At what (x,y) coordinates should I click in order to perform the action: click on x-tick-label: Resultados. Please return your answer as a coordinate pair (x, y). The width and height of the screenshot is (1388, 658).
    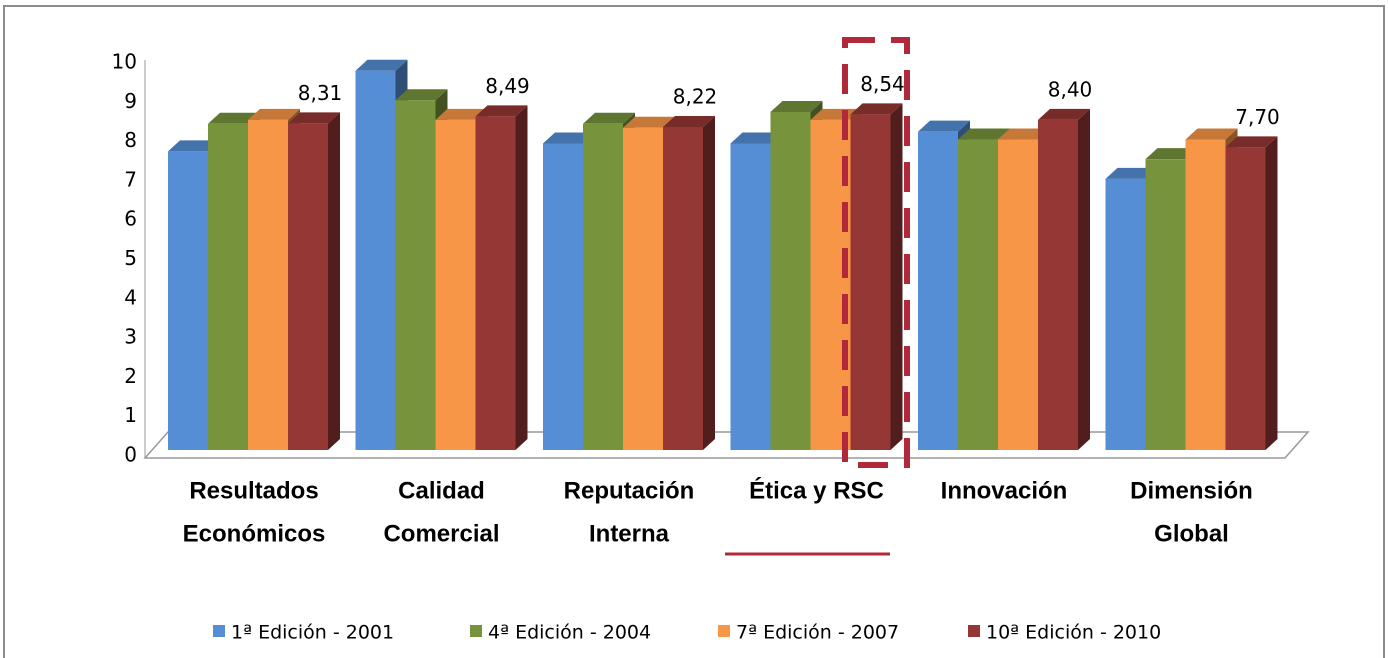
    Looking at the image, I should click on (253, 490).